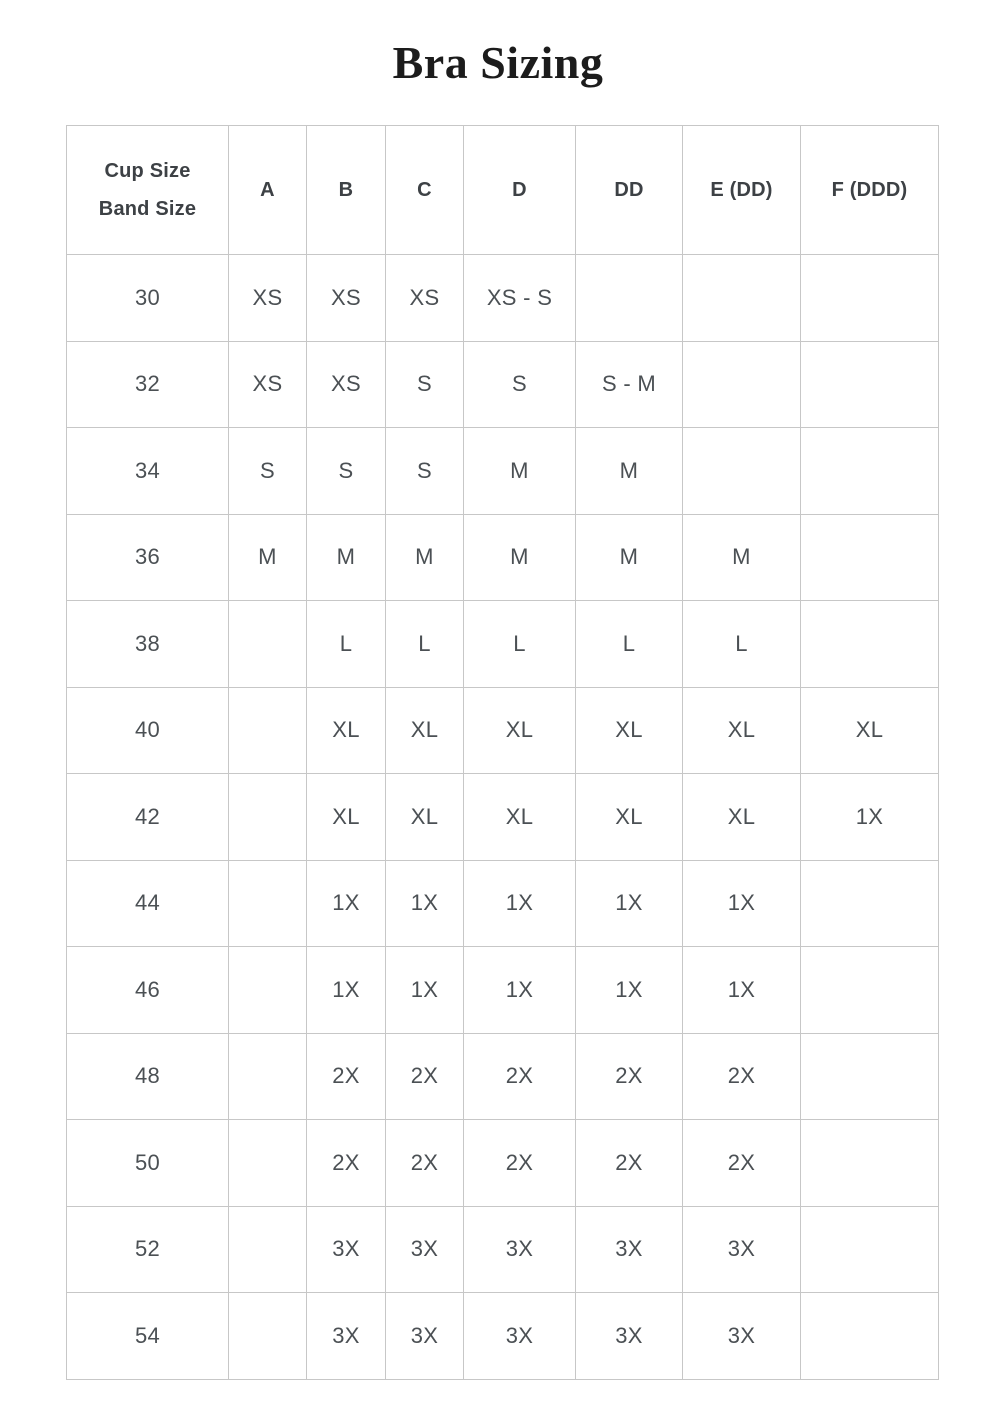 The image size is (996, 1428). Describe the element at coordinates (147, 1249) in the screenshot. I see `band-size-cell: 52` at that location.